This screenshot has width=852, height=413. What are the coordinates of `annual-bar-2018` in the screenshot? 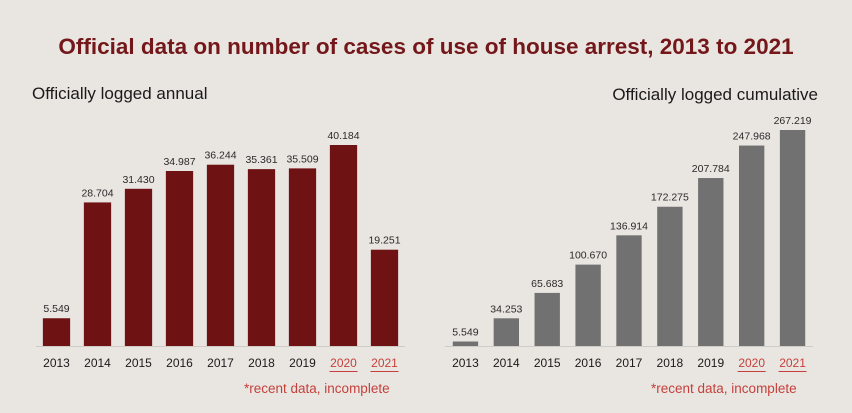 It's located at (261, 257).